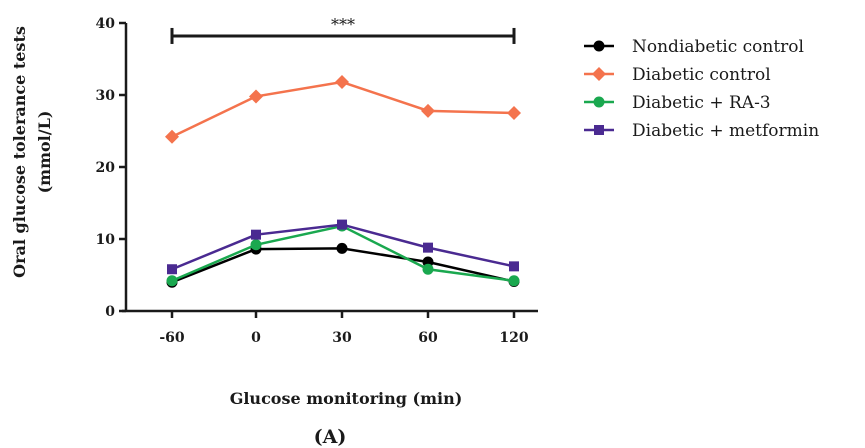  I want to click on legend-item: Diabetic control, so click(677, 75).